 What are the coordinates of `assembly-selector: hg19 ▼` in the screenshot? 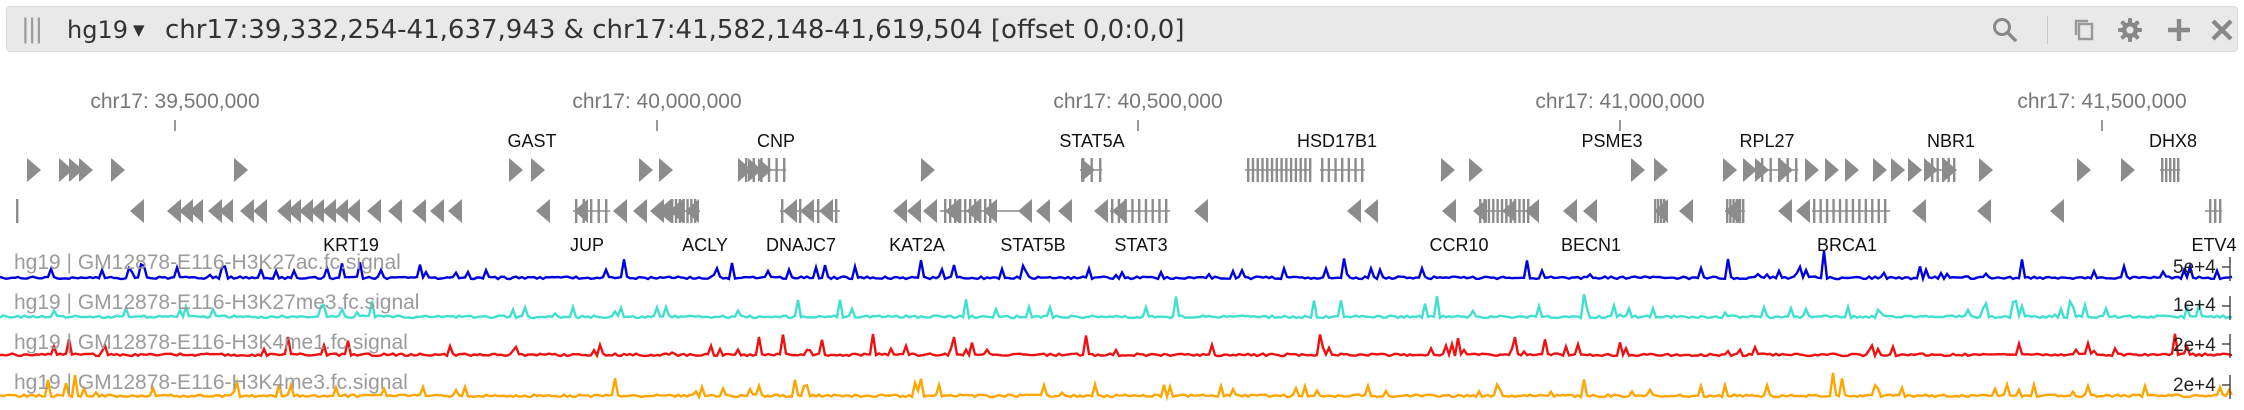 It's located at (106, 30).